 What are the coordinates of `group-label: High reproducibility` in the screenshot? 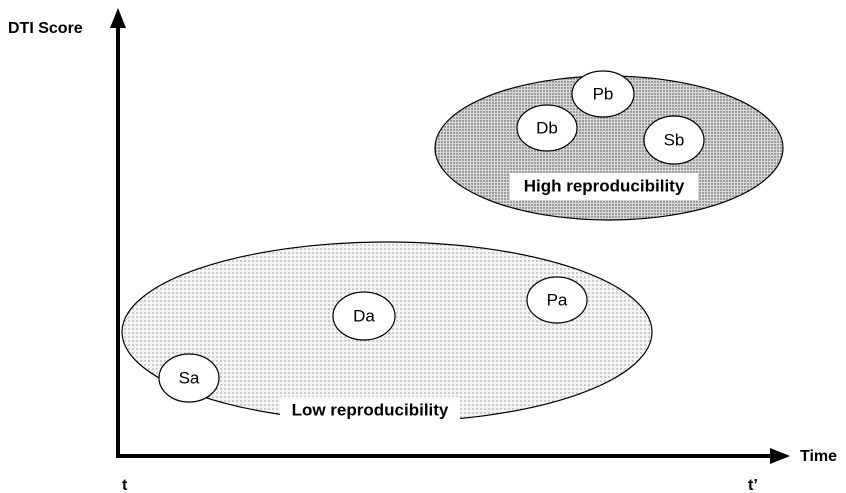 It's located at (604, 185).